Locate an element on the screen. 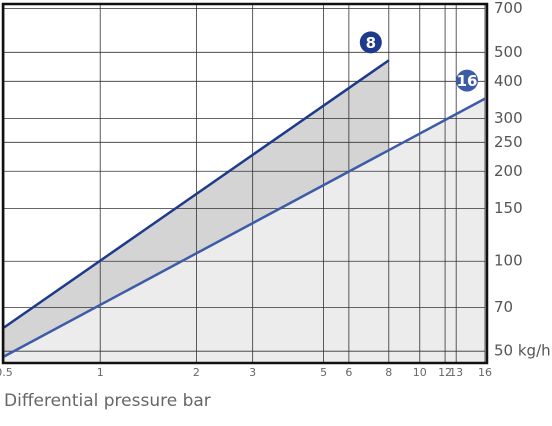  y-tick-label: 70 is located at coordinates (503, 307).